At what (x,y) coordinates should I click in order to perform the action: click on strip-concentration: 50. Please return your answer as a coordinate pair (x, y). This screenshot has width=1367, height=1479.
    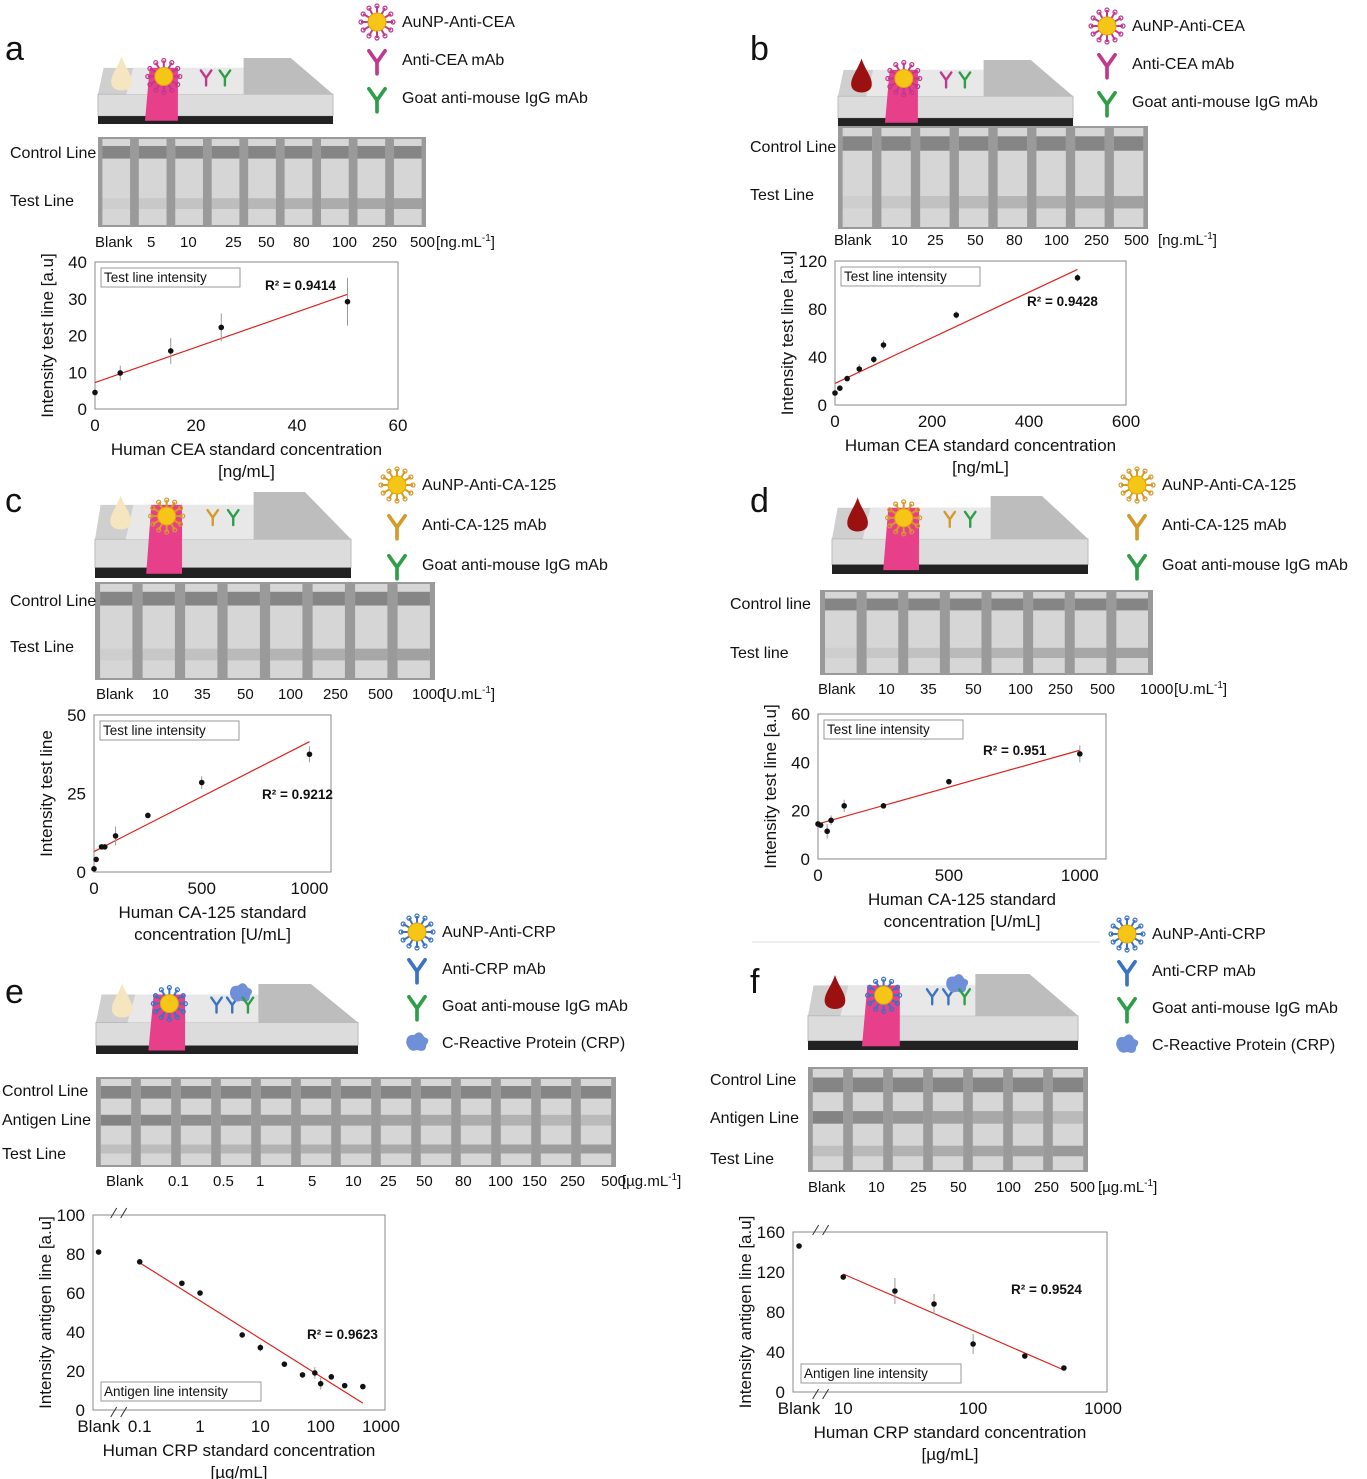
    Looking at the image, I should click on (958, 1187).